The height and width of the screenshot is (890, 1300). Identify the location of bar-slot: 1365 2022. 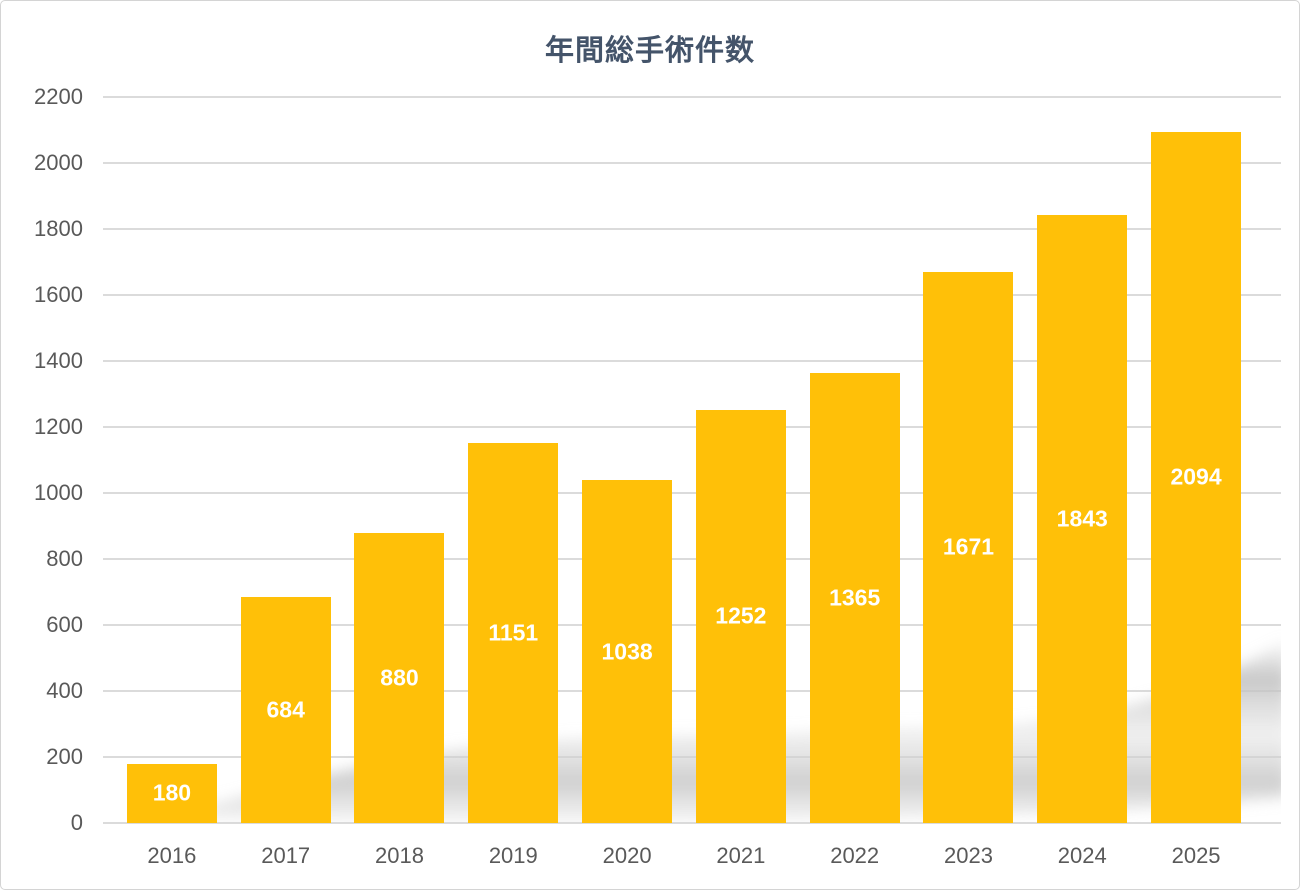
(855, 482).